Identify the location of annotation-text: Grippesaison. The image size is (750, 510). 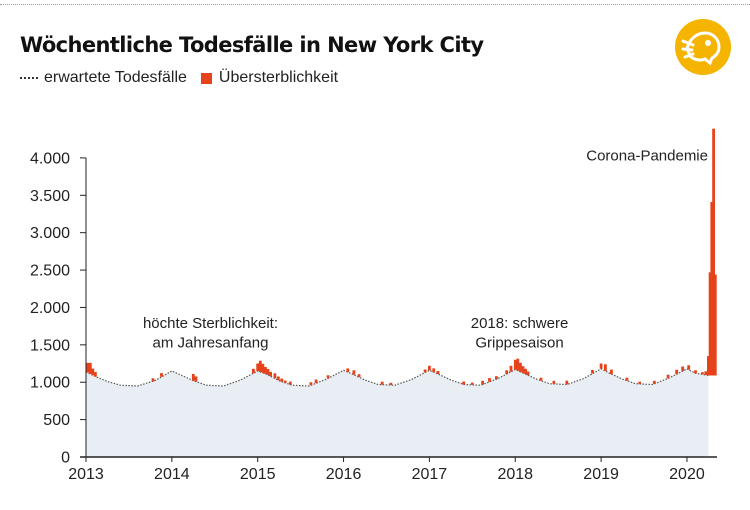
(519, 343).